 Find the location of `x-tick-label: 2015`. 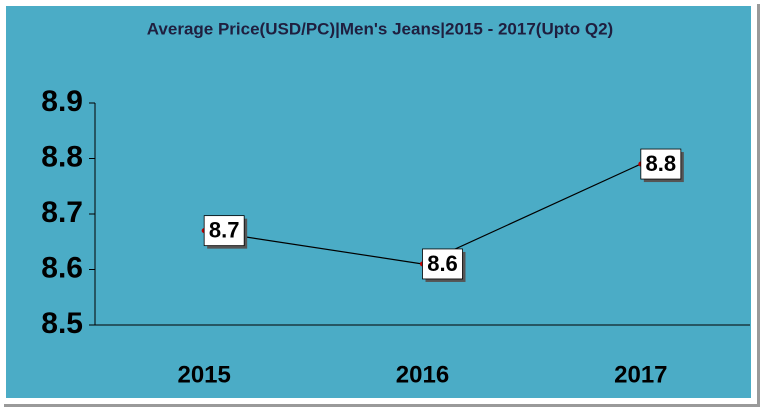

x-tick-label: 2015 is located at coordinates (203, 374).